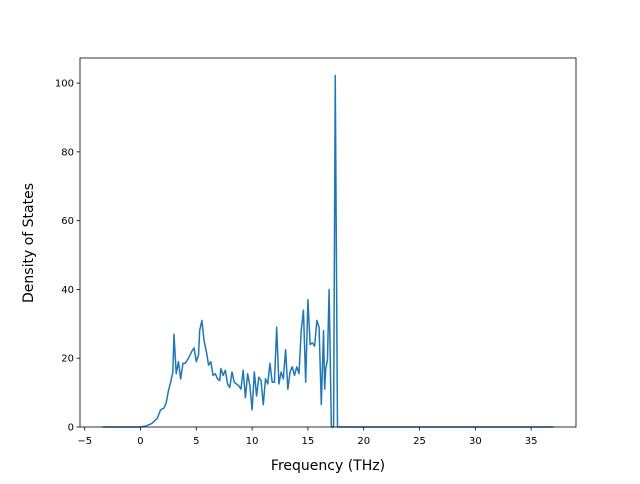 The width and height of the screenshot is (640, 484). What do you see at coordinates (363, 441) in the screenshot?
I see `x-tick-label: 20` at bounding box center [363, 441].